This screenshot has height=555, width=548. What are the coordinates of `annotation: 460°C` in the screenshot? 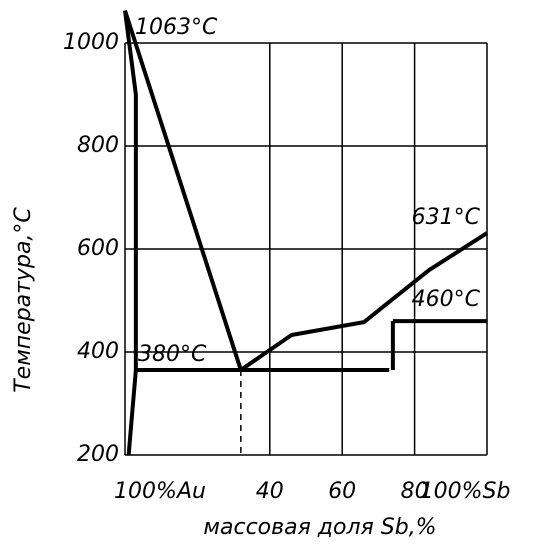 It's located at (446, 299).